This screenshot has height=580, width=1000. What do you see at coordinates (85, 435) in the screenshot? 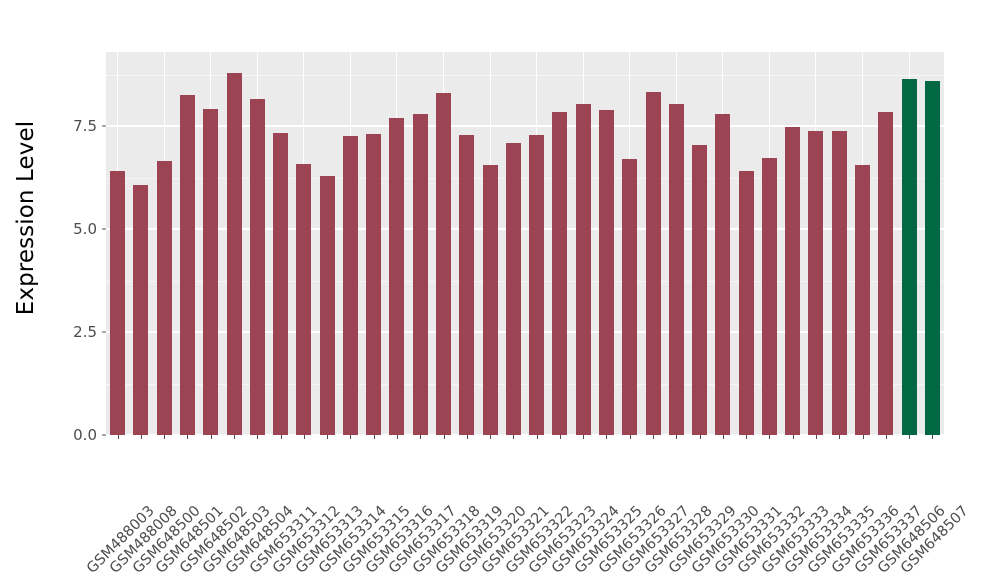
I see `y-tick-label: 0.0` at bounding box center [85, 435].